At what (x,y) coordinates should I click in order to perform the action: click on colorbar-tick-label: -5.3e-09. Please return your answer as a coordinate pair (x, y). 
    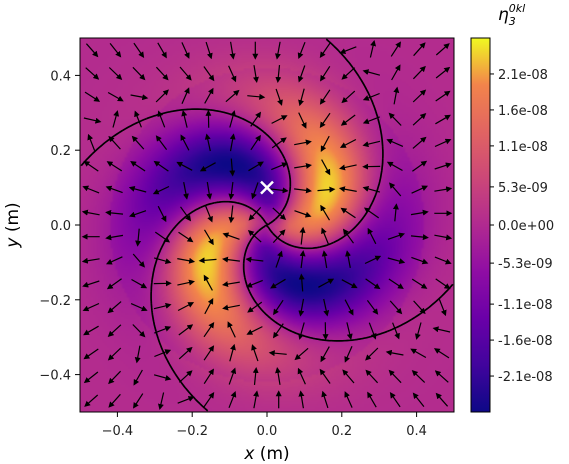
    Looking at the image, I should click on (525, 264).